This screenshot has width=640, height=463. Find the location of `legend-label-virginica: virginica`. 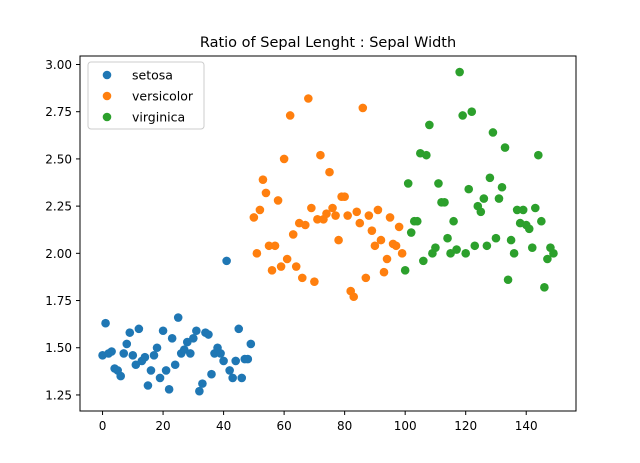

legend-label-virginica: virginica is located at coordinates (158, 117).